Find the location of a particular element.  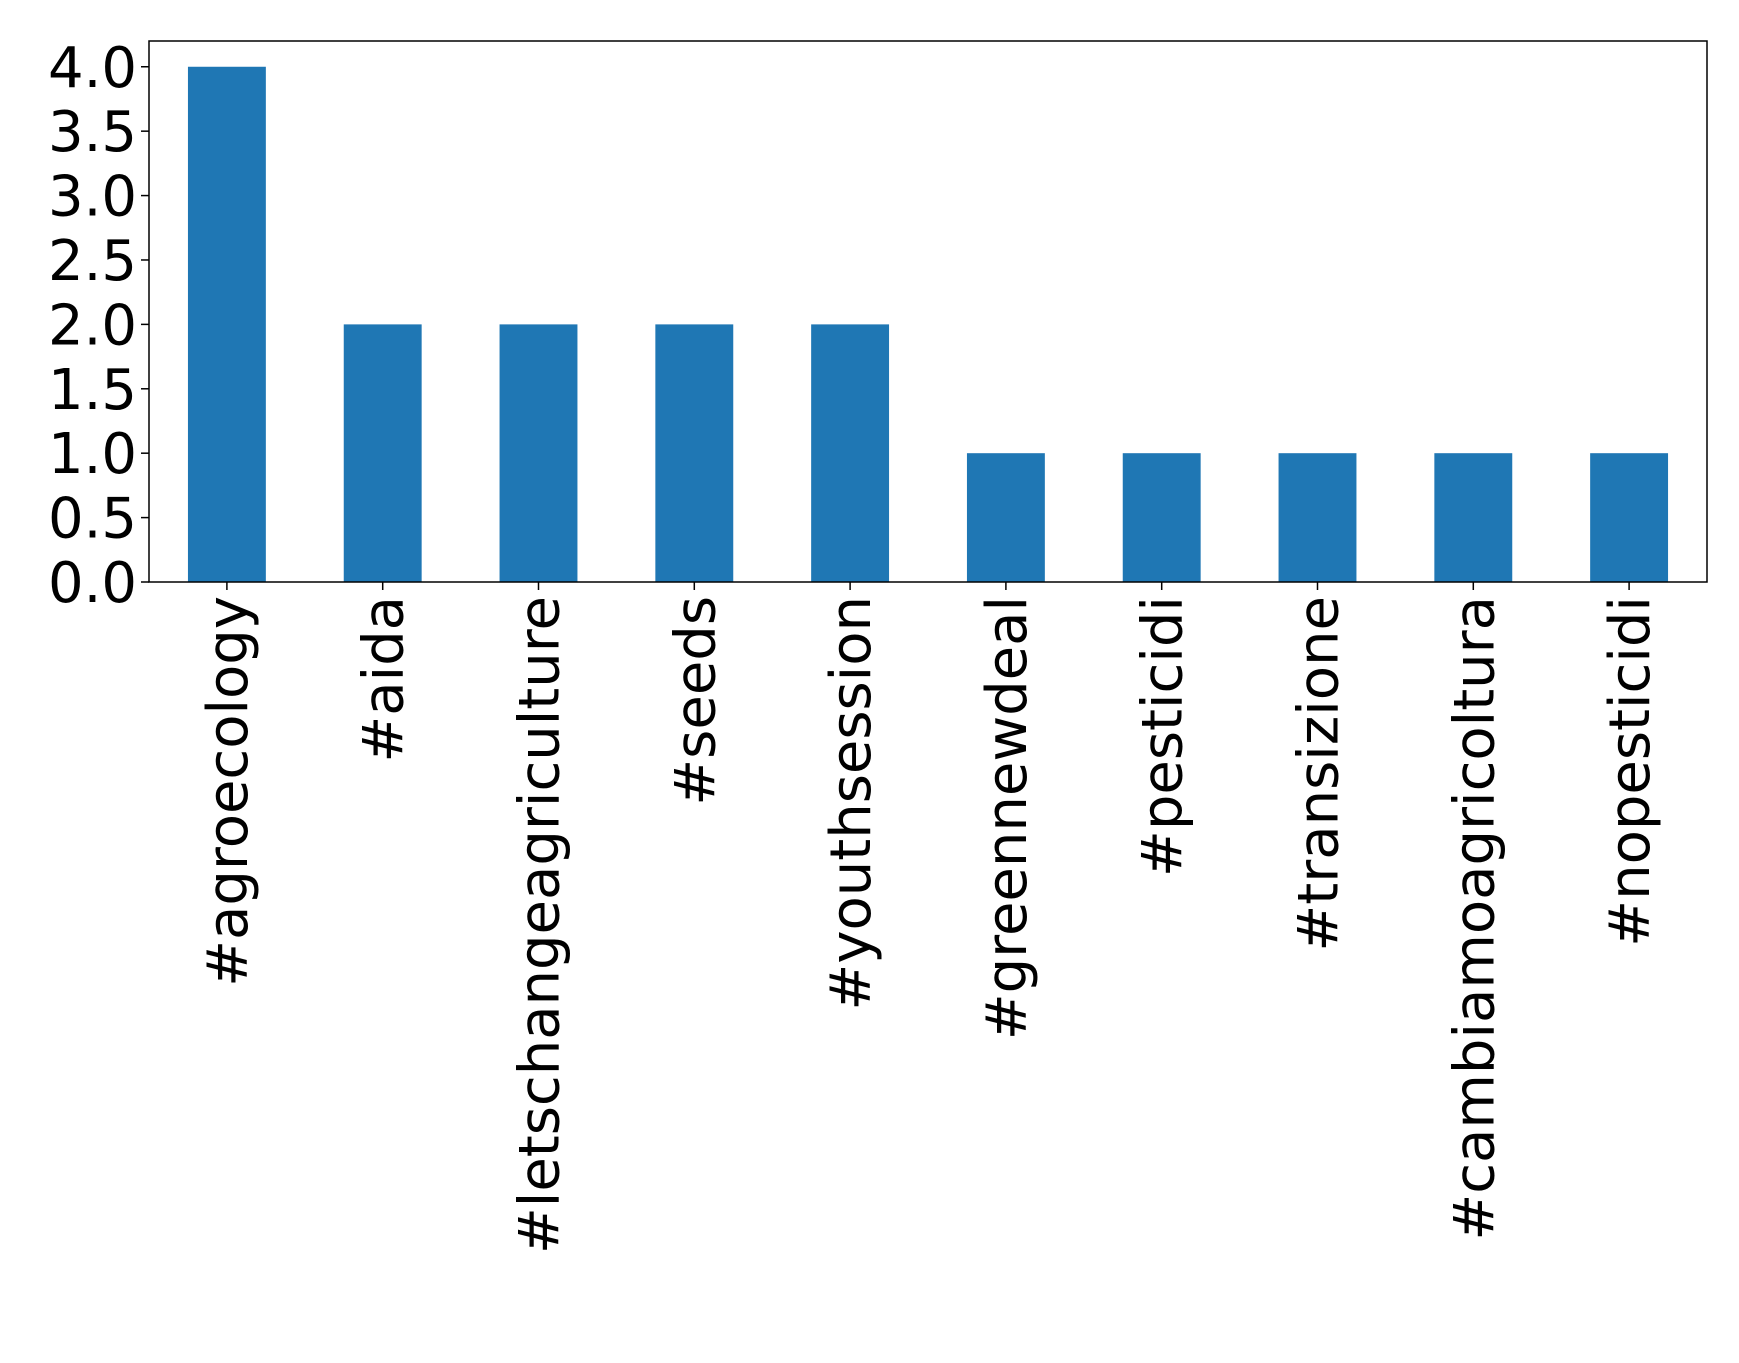

y-tick-label: 3.5 is located at coordinates (92, 132).